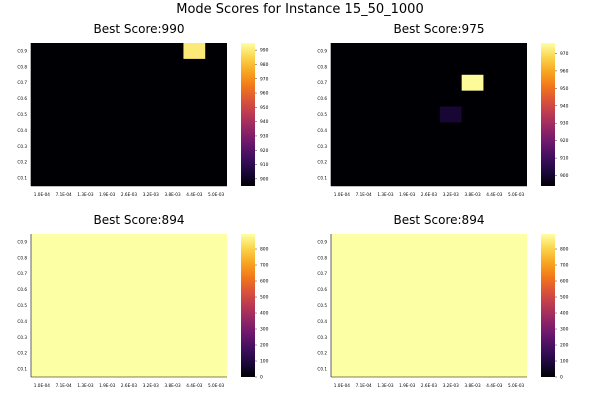 The image size is (600, 400). I want to click on colorbar-tick-label: 100, so click(564, 362).